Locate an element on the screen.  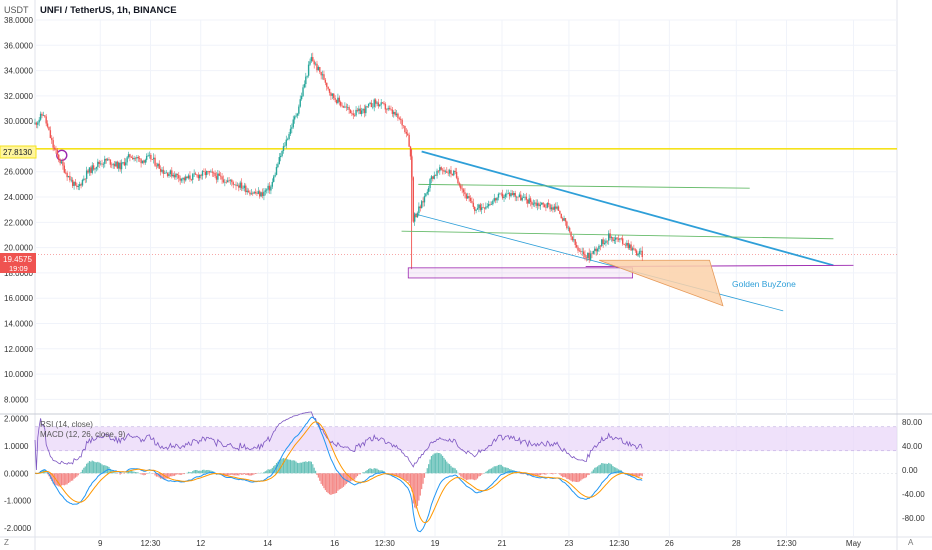
auto-scale-button: A is located at coordinates (911, 542).